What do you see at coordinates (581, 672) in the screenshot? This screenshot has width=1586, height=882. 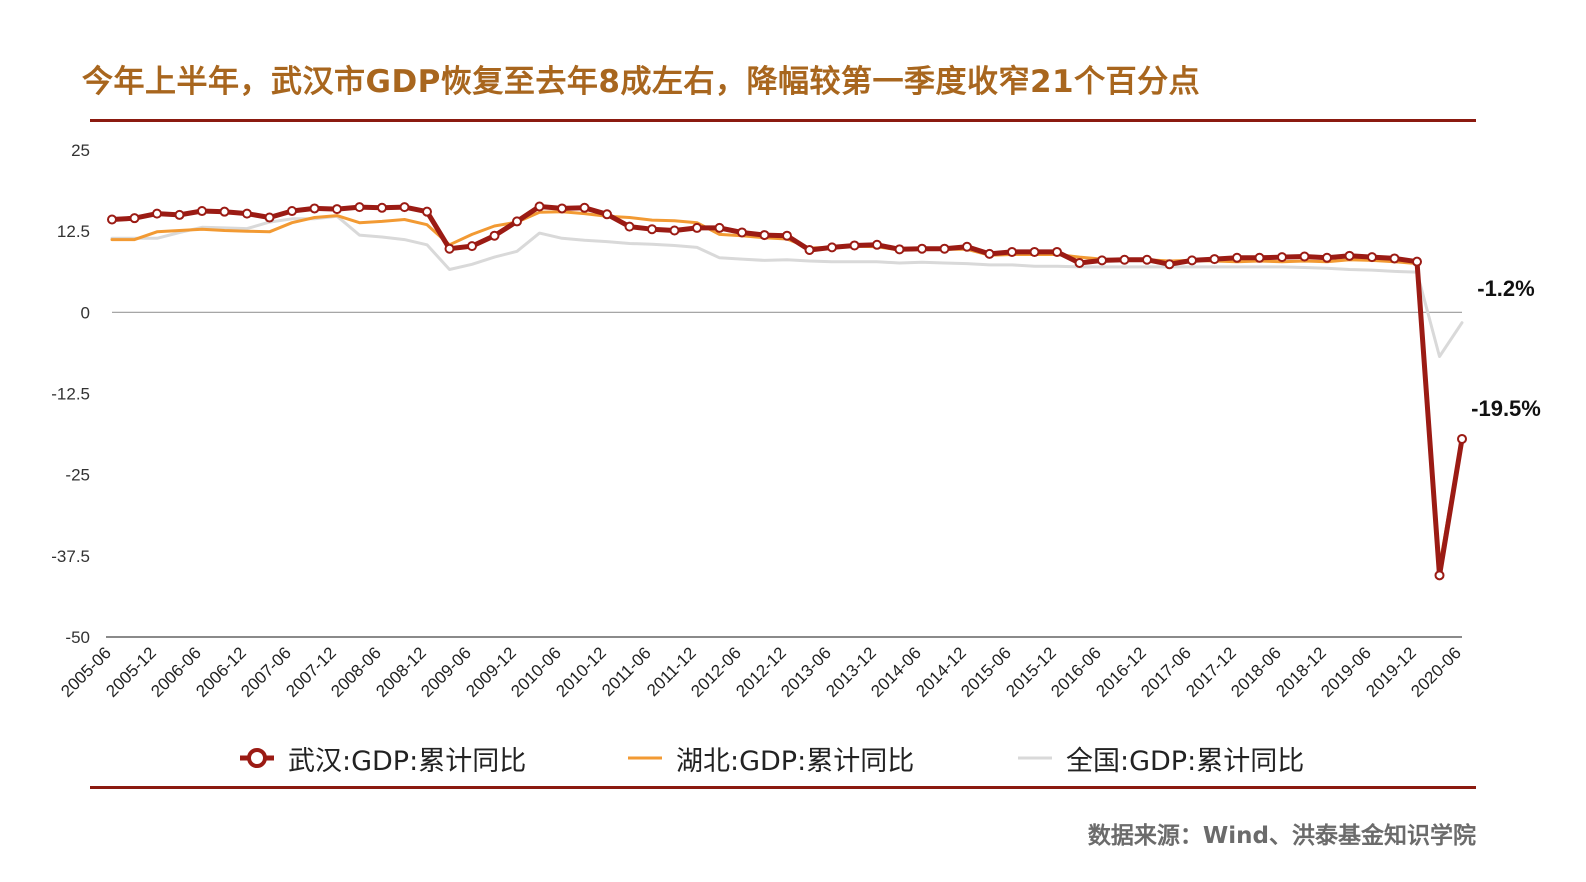 I see `x-tick-label: 2010-12` at bounding box center [581, 672].